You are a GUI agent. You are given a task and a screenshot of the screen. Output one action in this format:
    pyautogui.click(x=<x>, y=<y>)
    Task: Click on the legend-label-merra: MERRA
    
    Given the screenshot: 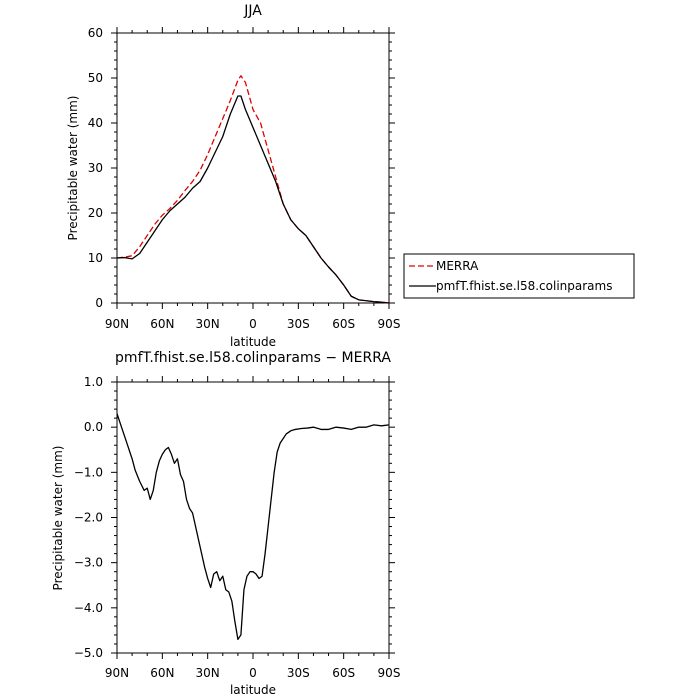 What is the action you would take?
    pyautogui.click(x=457, y=266)
    